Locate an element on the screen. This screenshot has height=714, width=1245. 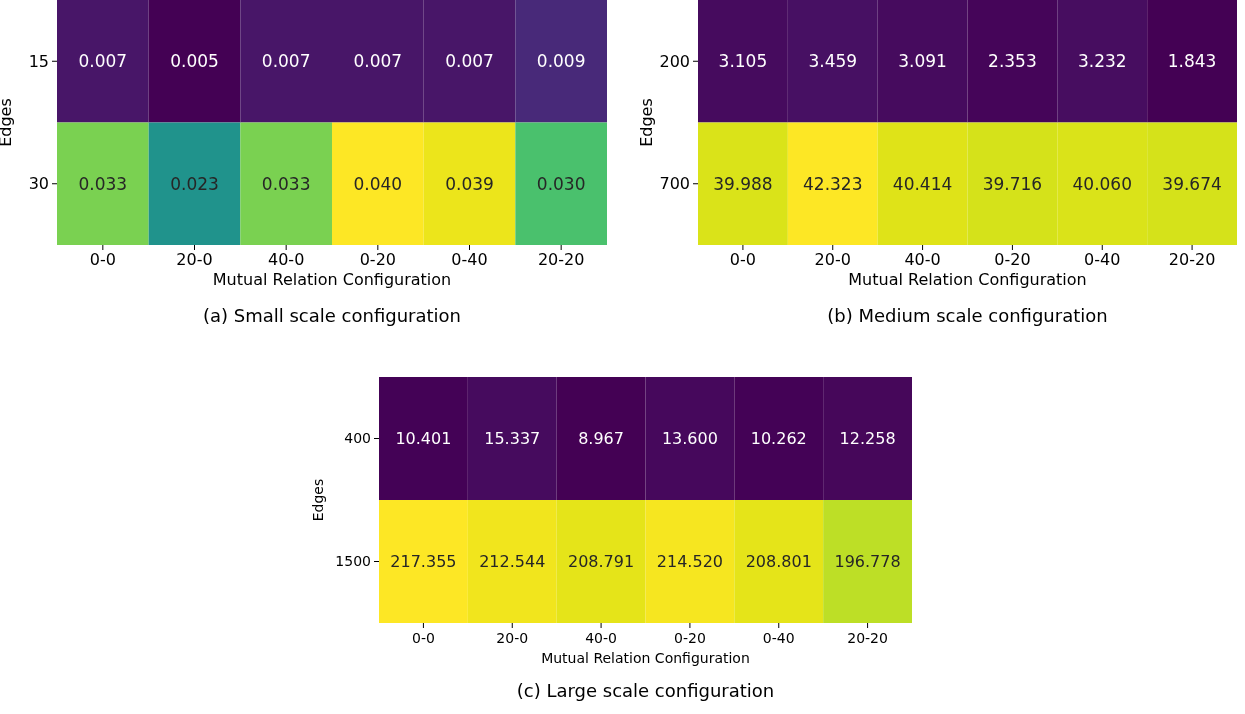
data-label: 0.030 is located at coordinates (561, 183).